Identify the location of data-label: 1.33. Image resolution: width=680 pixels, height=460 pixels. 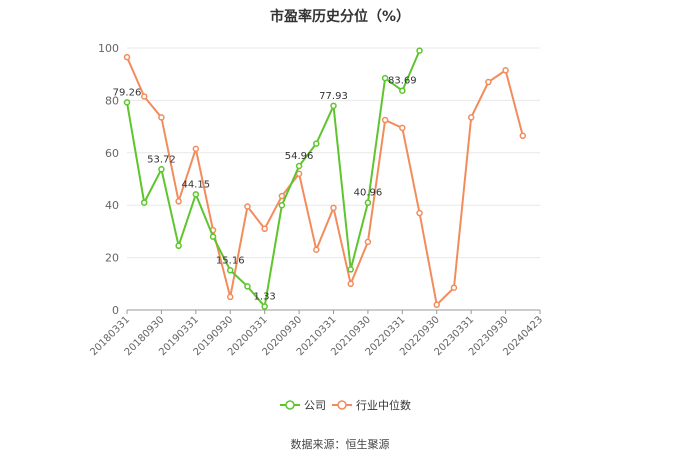
(265, 297).